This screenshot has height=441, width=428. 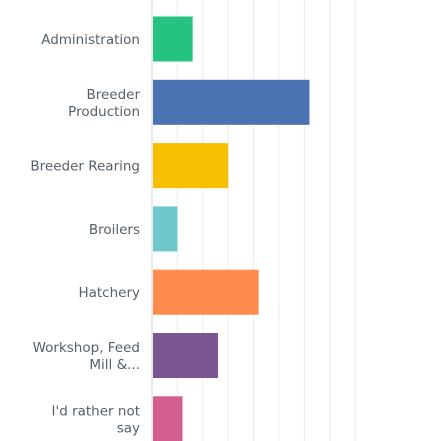 I want to click on category-label-6: I'd rather not say, so click(x=96, y=419).